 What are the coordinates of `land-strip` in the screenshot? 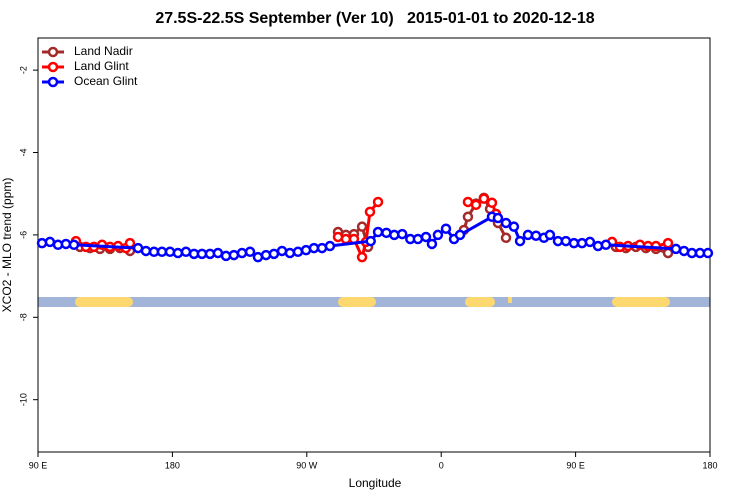 It's located at (374, 302).